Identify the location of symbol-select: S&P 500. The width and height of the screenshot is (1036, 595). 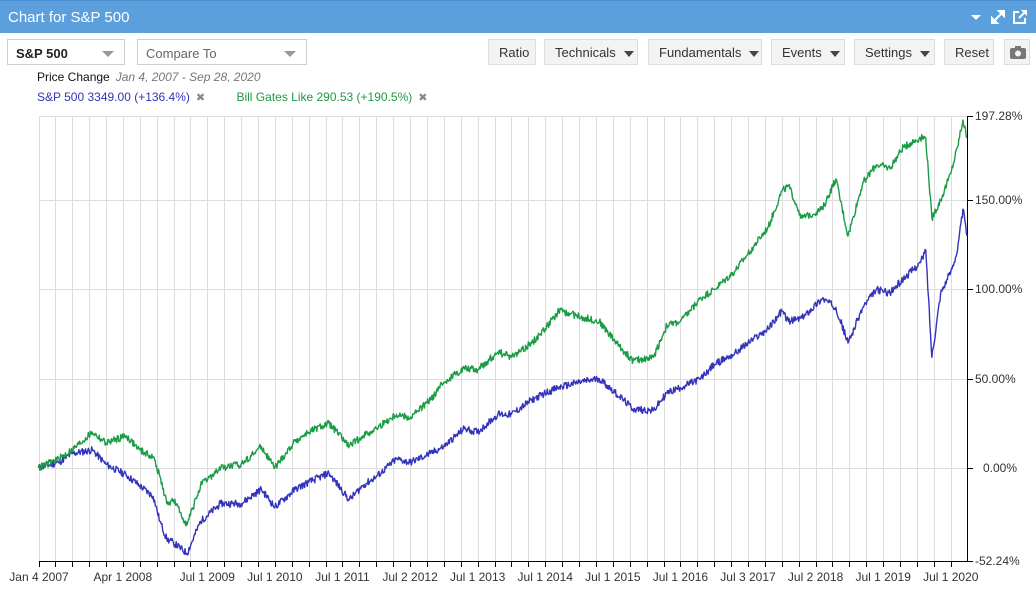
(66, 52).